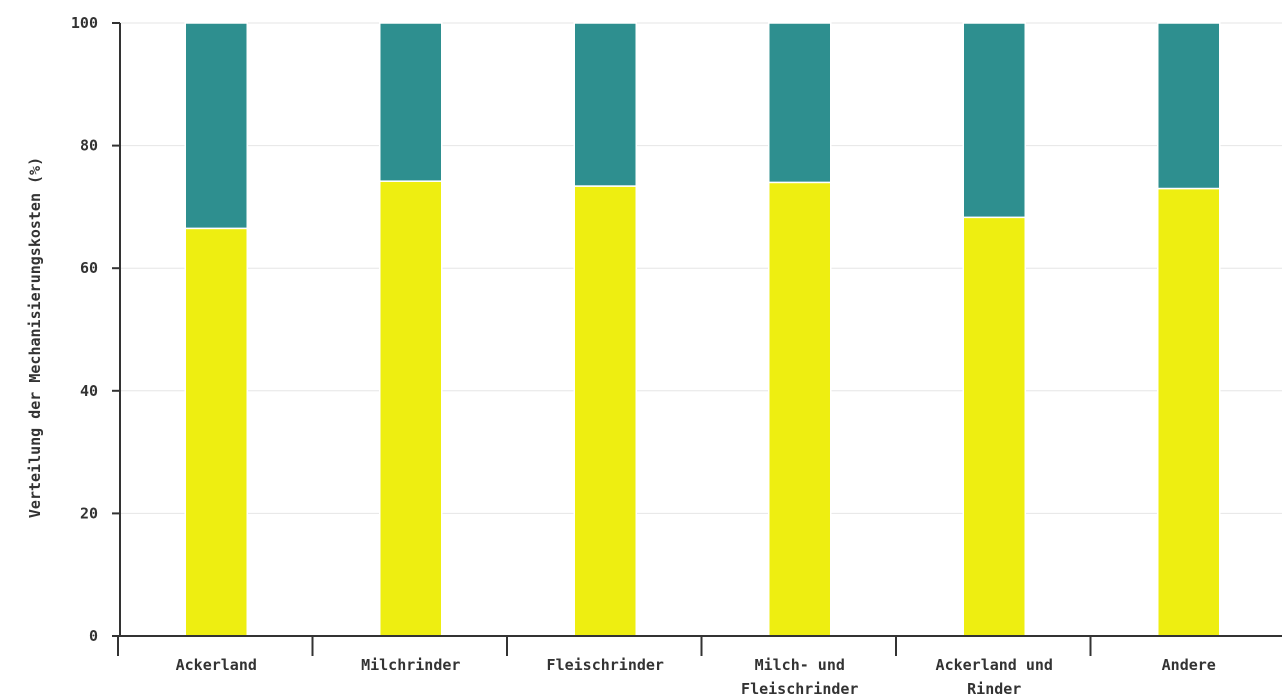  Describe the element at coordinates (89, 513) in the screenshot. I see `y-tick-label: 20` at that location.